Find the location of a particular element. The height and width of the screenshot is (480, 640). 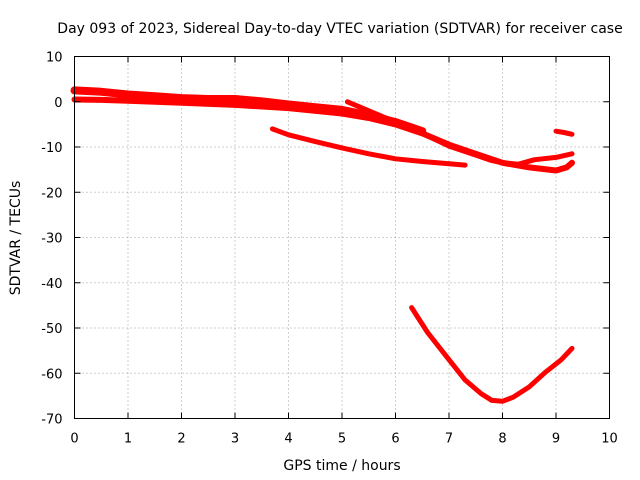

y-tick-label: -50 is located at coordinates (51, 329).